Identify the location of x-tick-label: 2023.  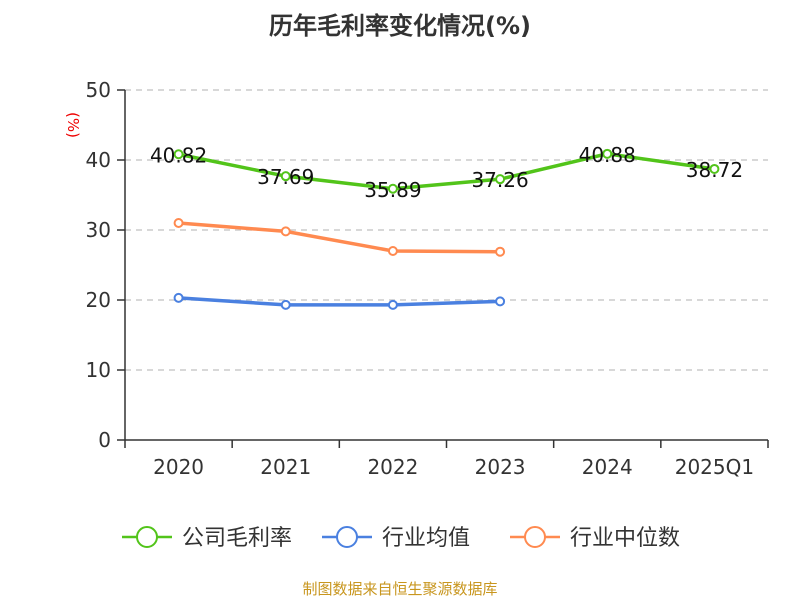
(500, 467).